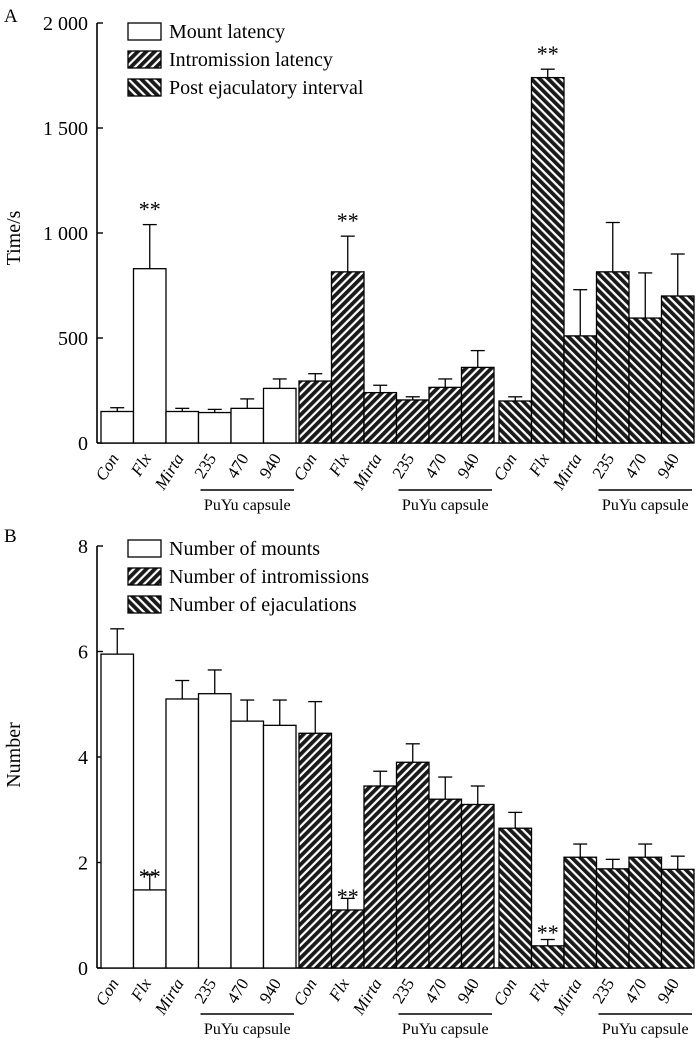 The height and width of the screenshot is (1042, 700). I want to click on legend-label: Number of intromissions, so click(269, 577).